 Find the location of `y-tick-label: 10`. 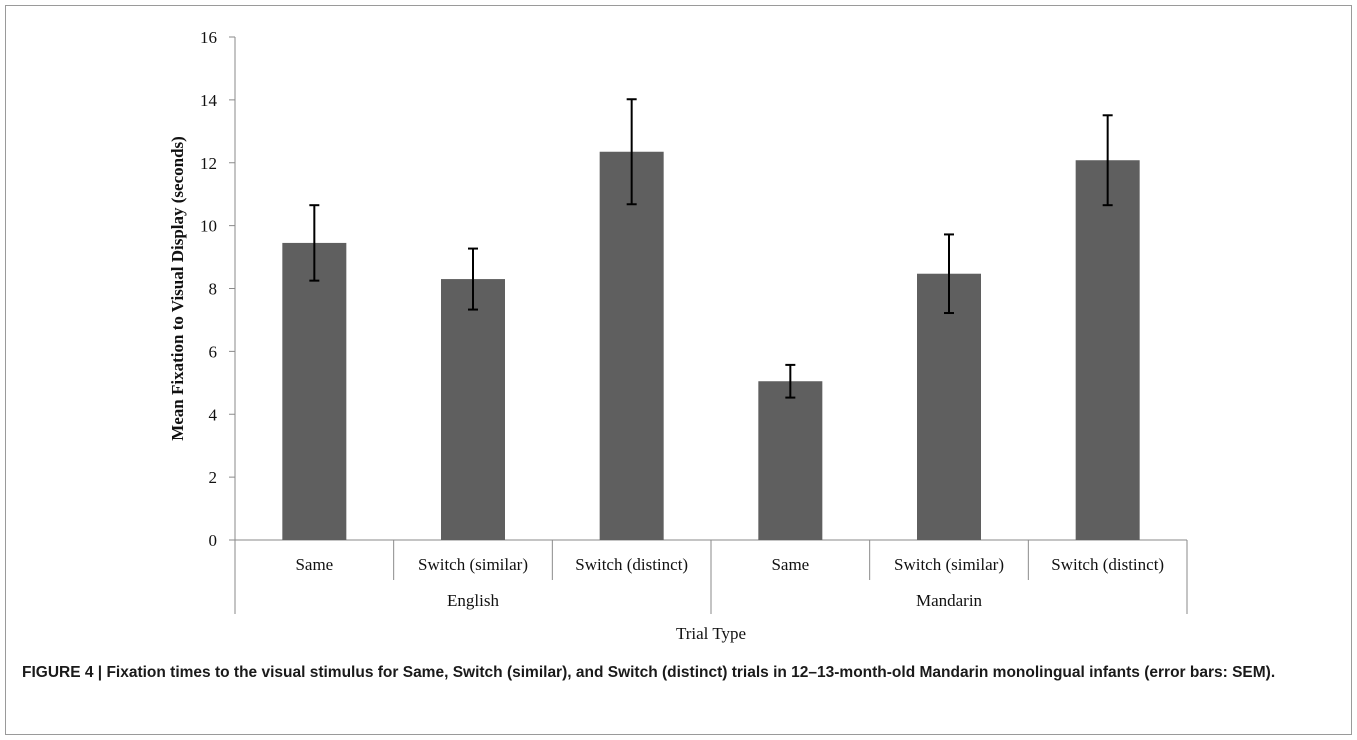

y-tick-label: 10 is located at coordinates (208, 226).